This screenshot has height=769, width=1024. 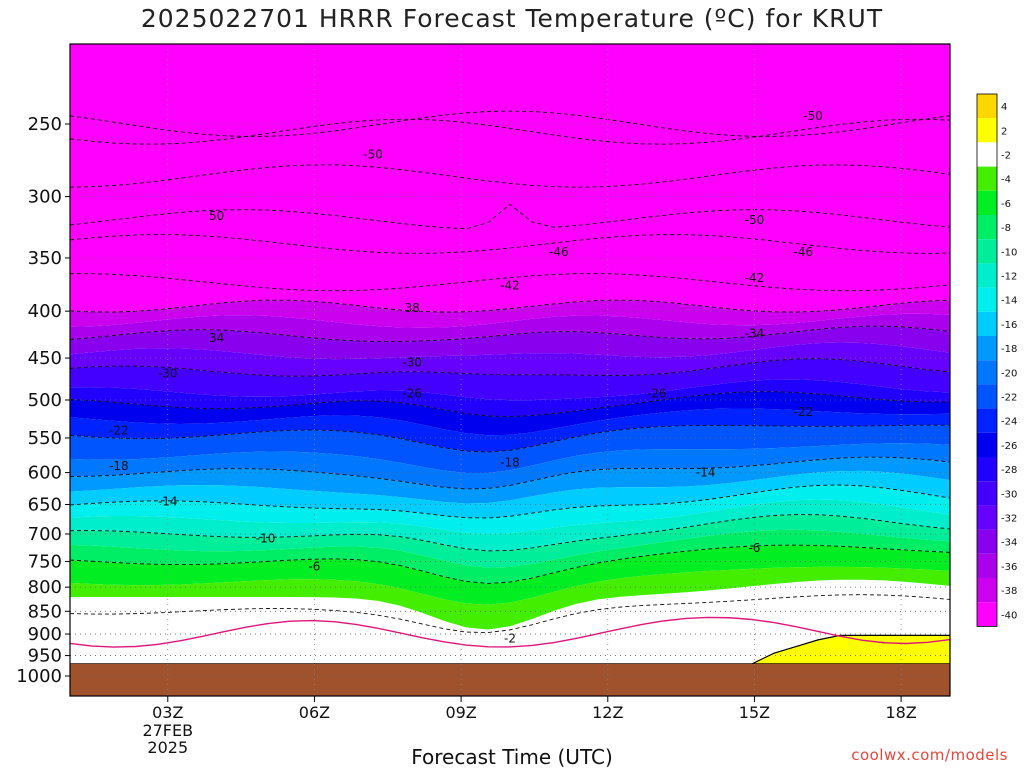 I want to click on contour-label: -46, so click(x=804, y=252).